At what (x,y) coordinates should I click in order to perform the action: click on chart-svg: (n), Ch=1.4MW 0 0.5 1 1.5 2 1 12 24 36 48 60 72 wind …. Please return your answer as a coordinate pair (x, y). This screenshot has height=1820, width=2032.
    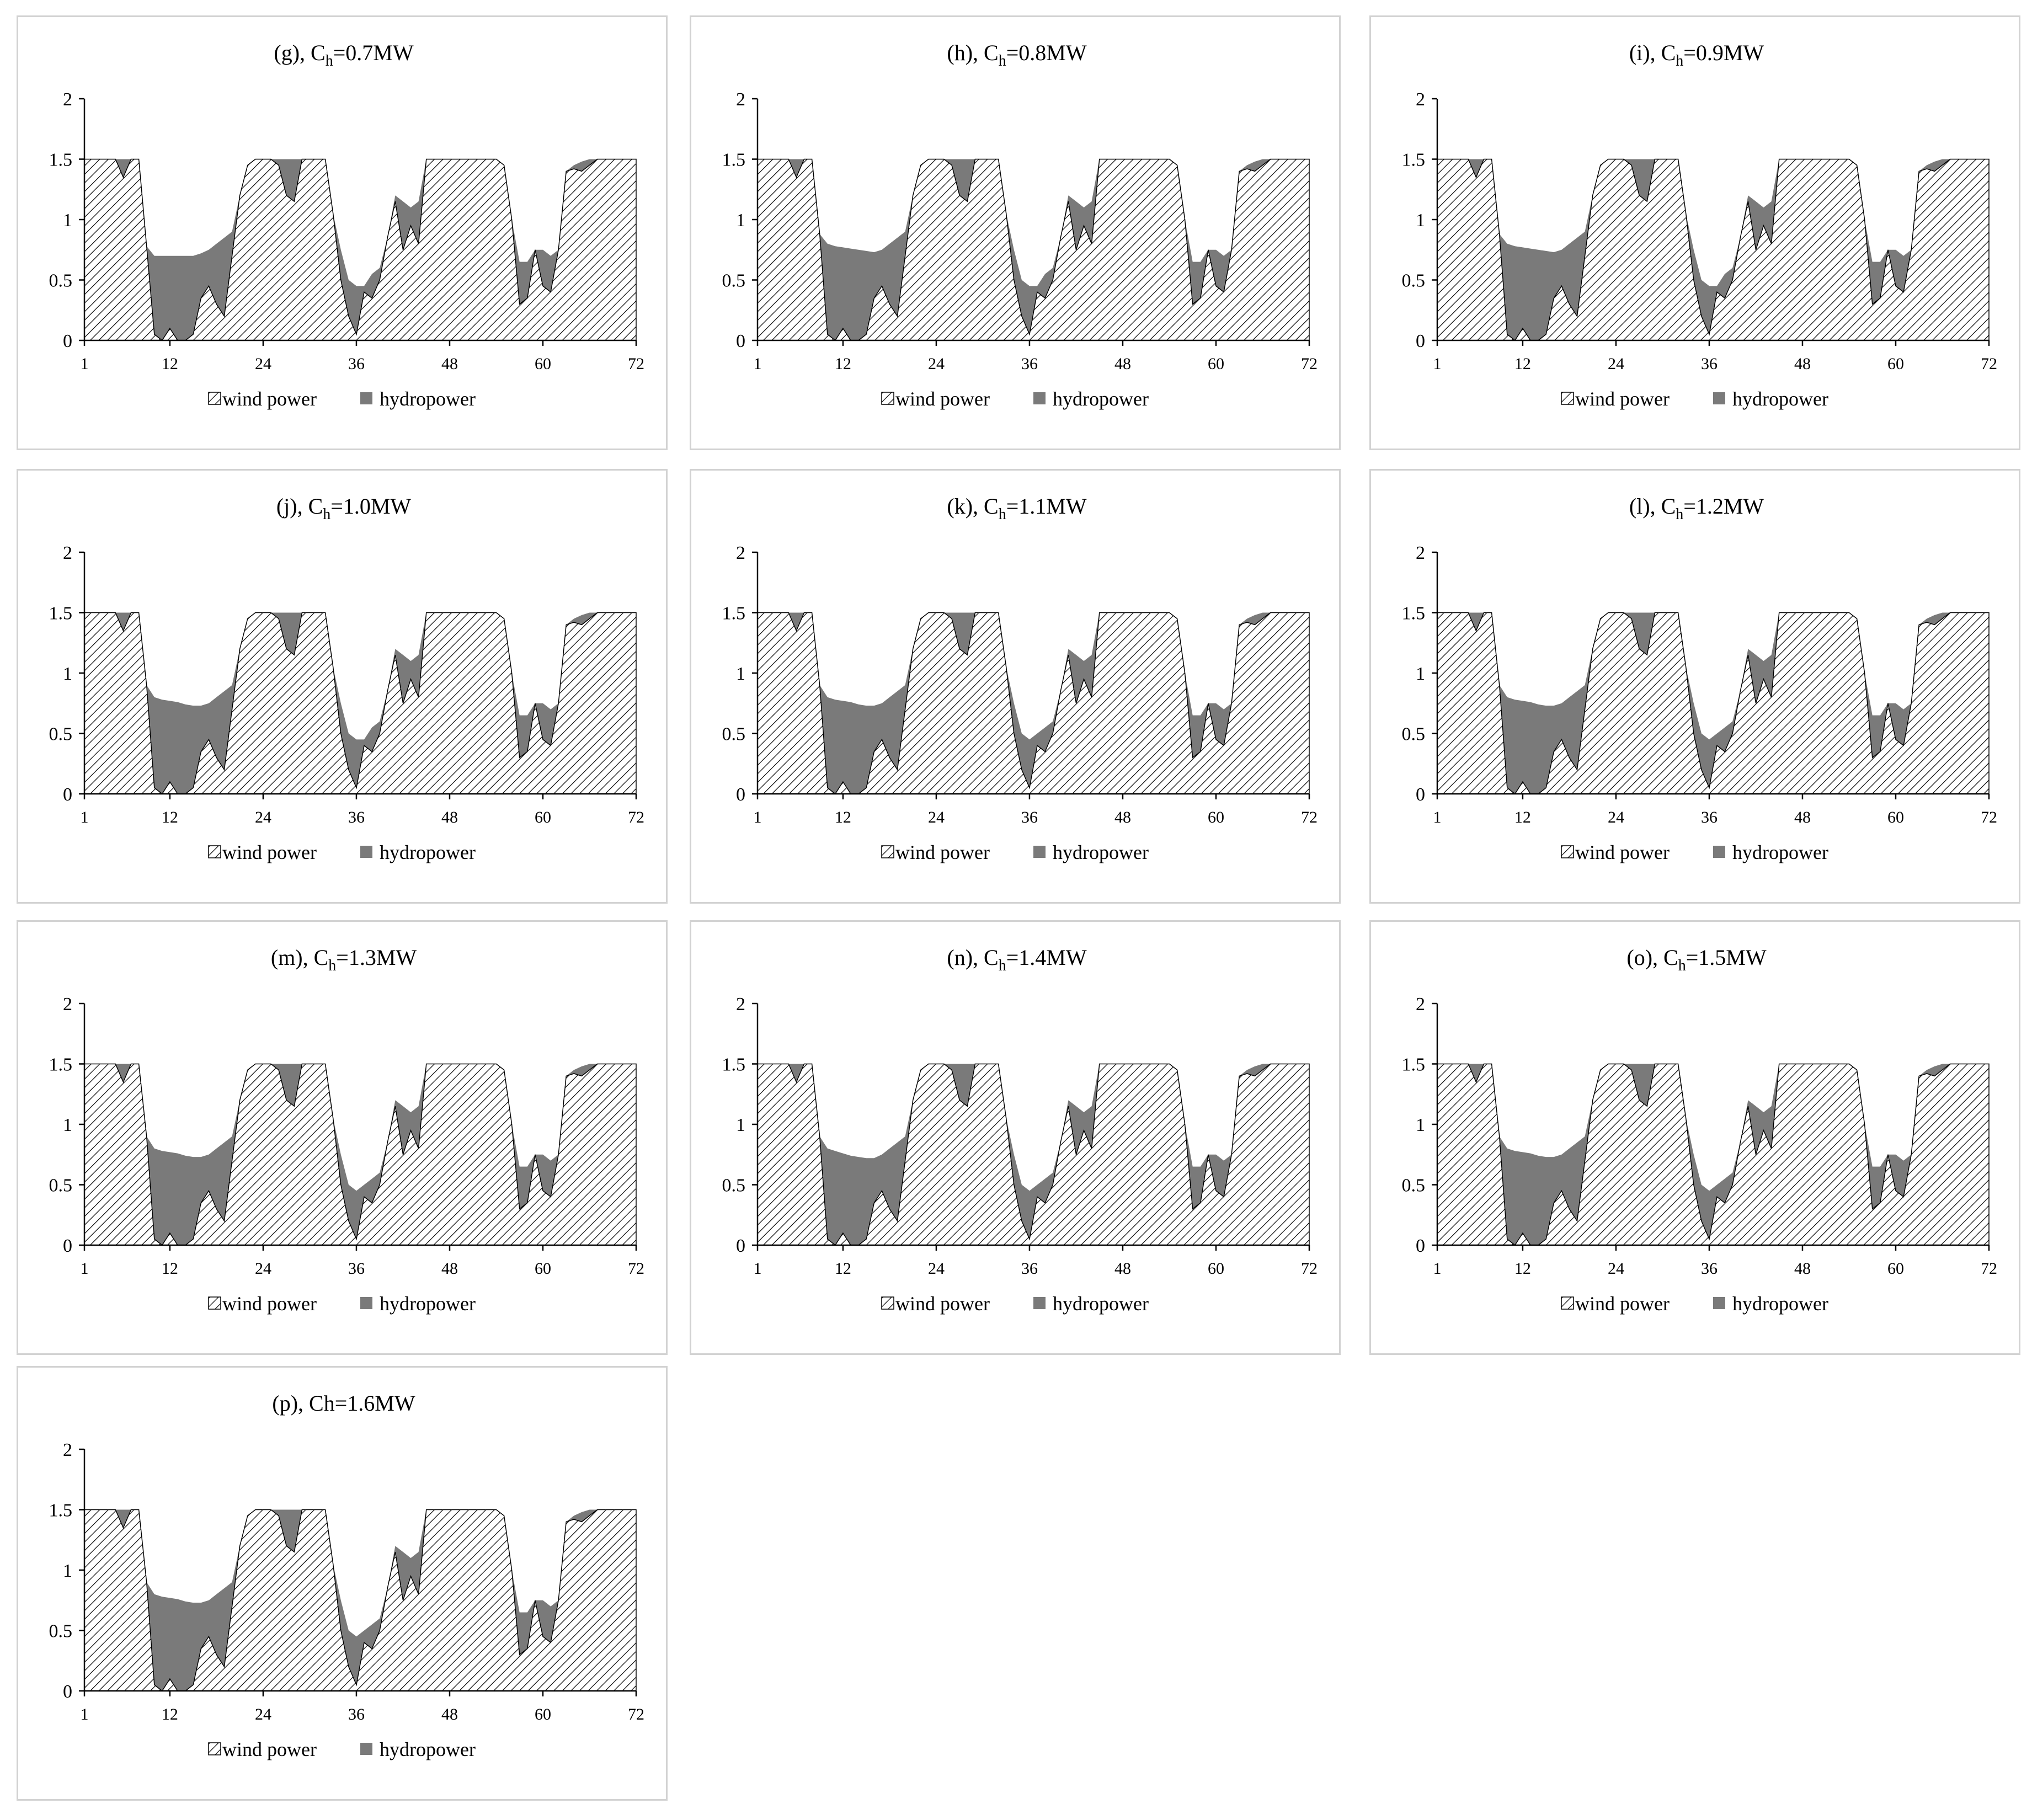
    Looking at the image, I should click on (1020, 1130).